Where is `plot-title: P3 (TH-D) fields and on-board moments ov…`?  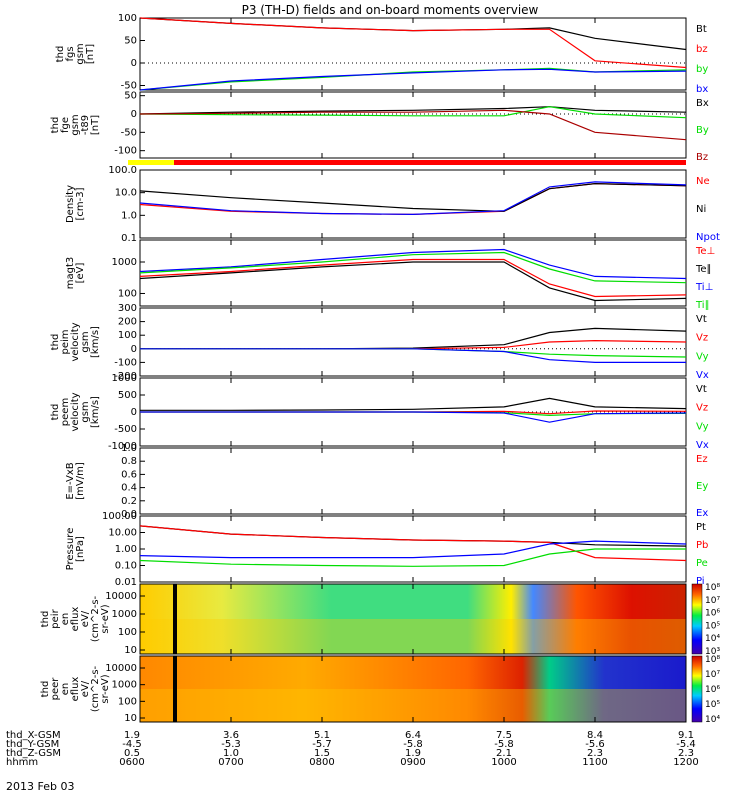
plot-title: P3 (TH-D) fields and on-board moments ov… is located at coordinates (390, 10).